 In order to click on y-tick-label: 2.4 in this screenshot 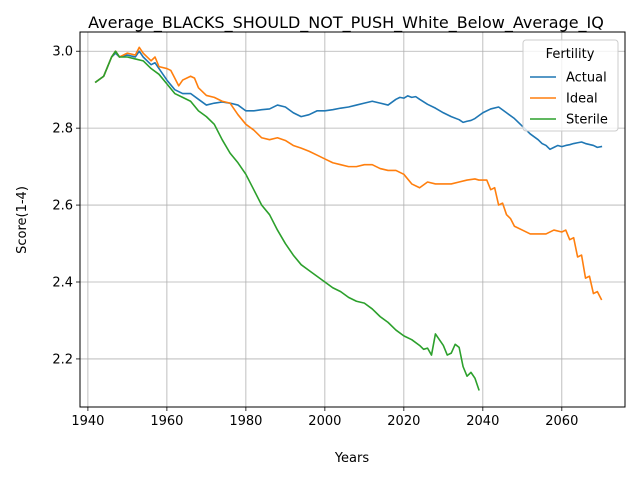, I will do `click(62, 283)`.